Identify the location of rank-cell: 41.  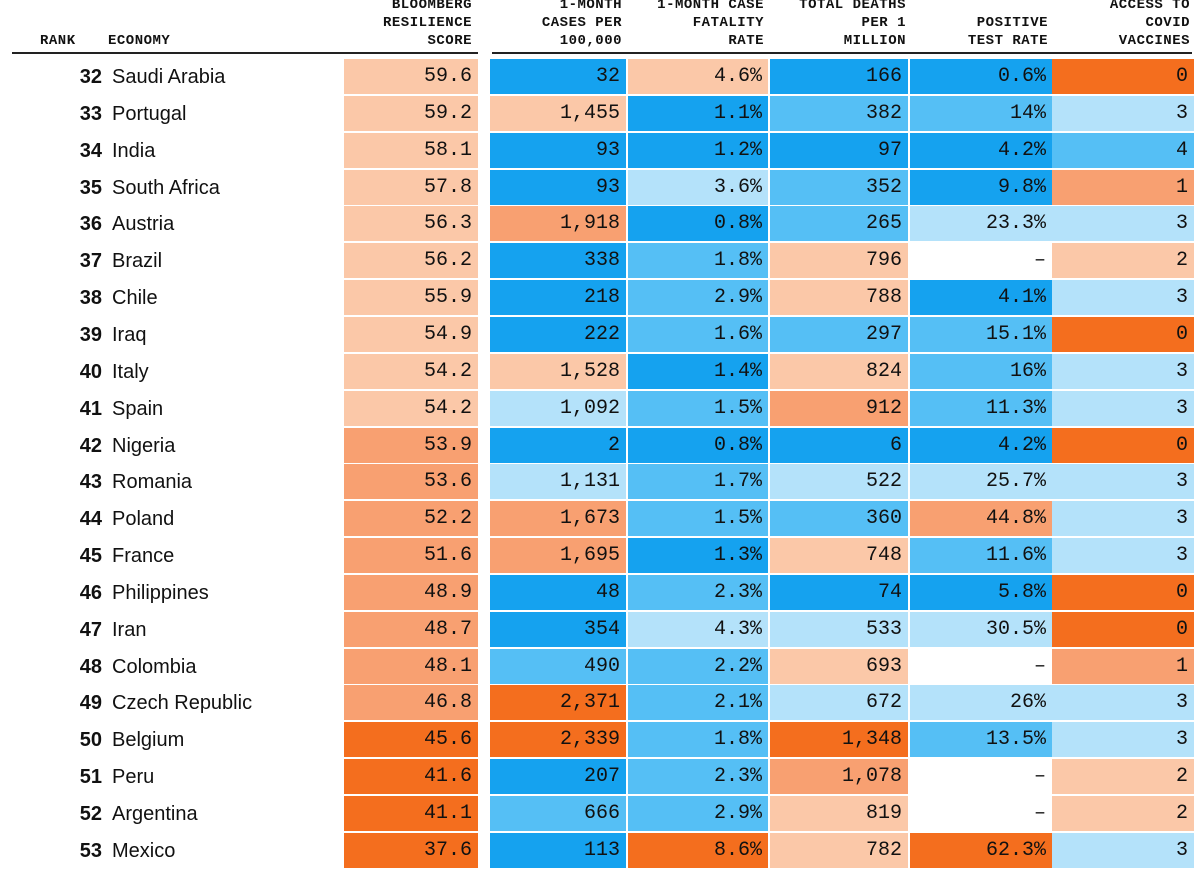
(90, 408).